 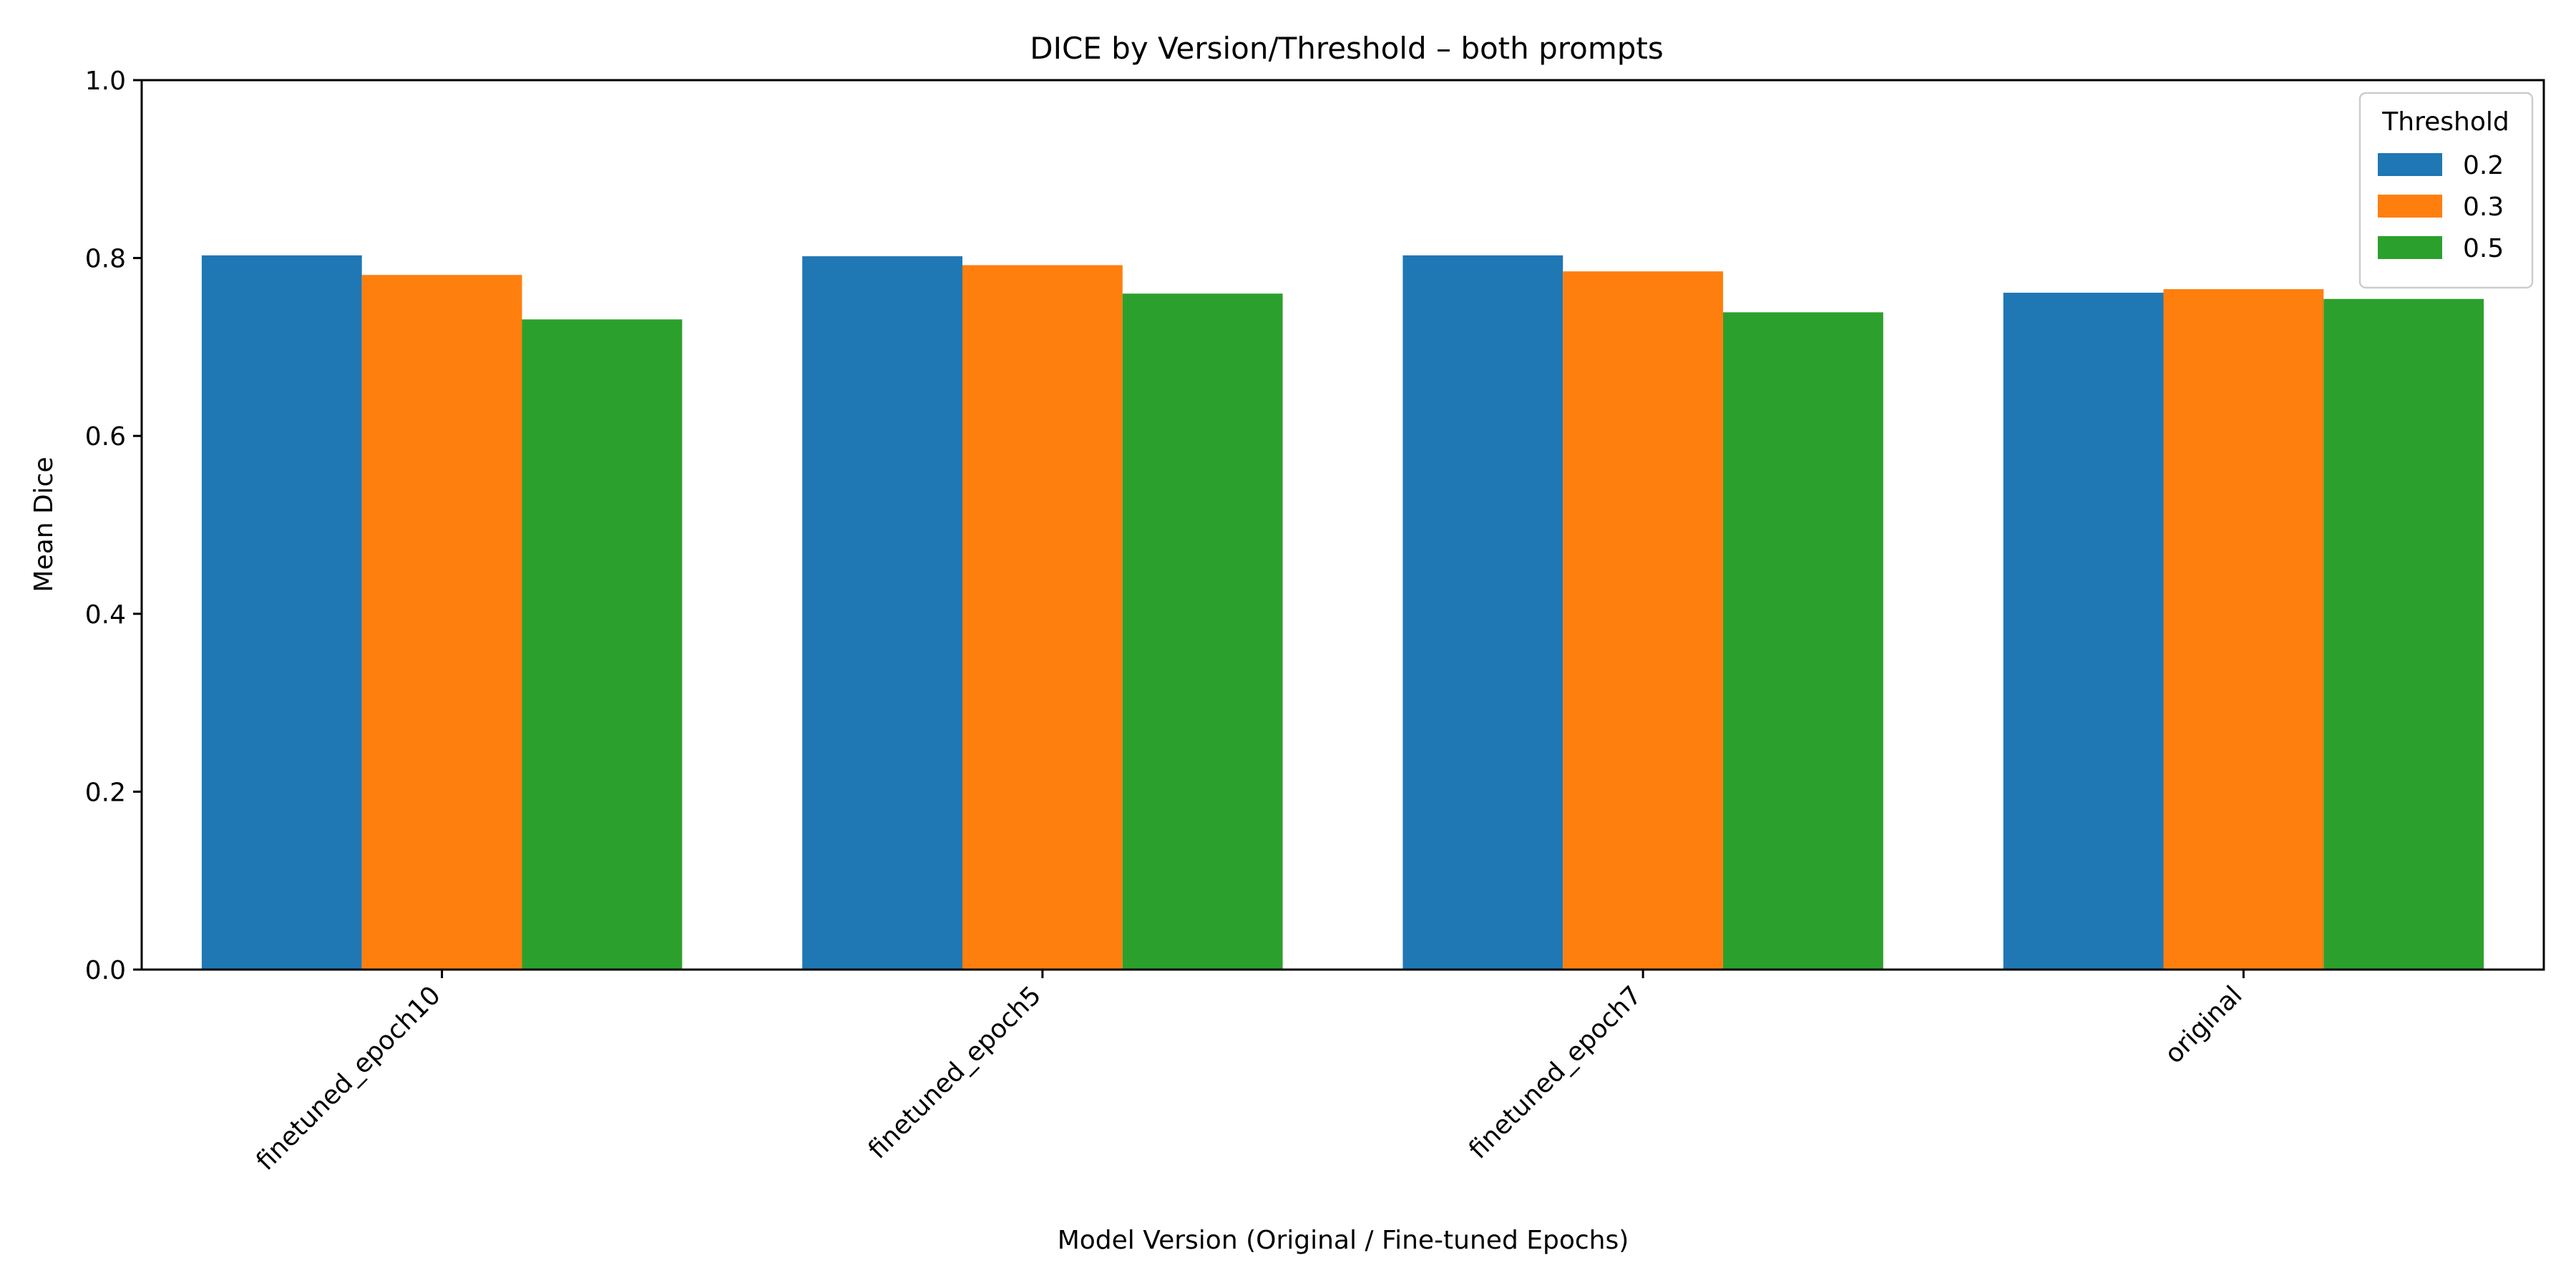 I want to click on legend: Threshold 0.2 0.3 0.5, so click(x=2446, y=190).